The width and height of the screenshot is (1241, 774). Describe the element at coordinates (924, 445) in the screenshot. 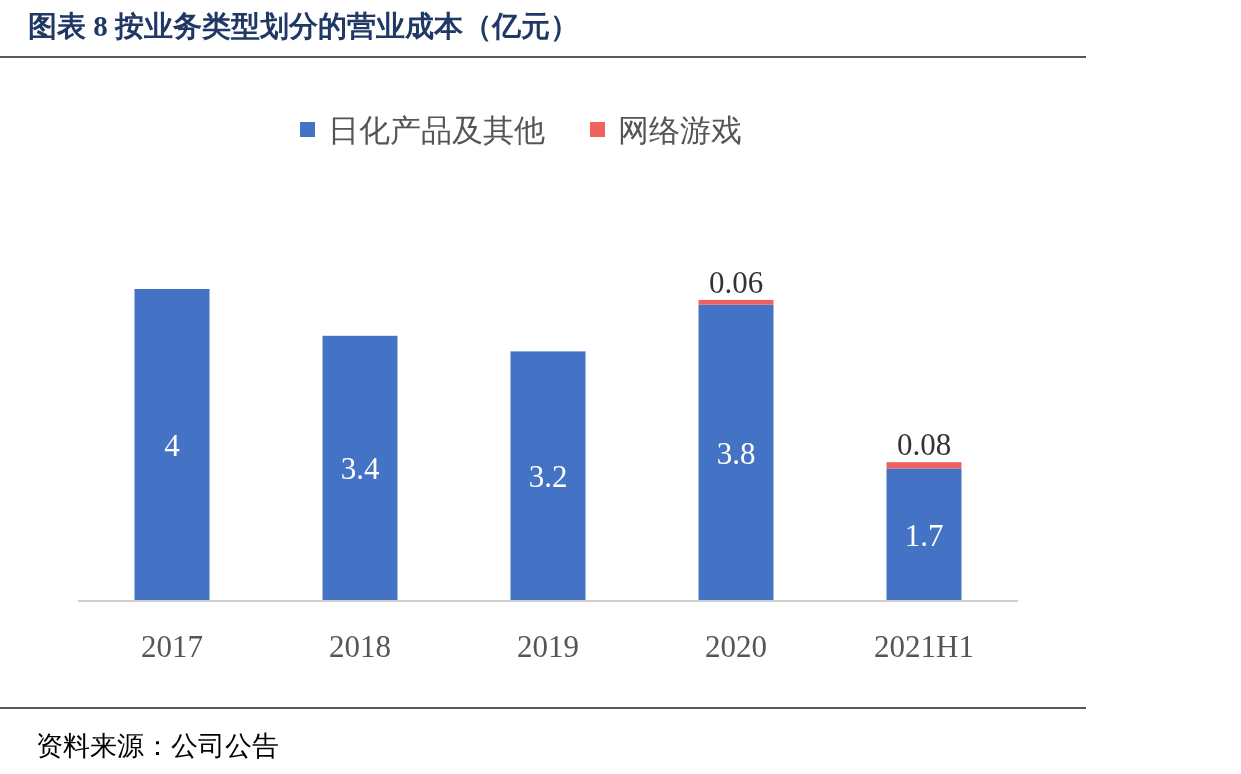

I see `data-label: 0.08` at that location.